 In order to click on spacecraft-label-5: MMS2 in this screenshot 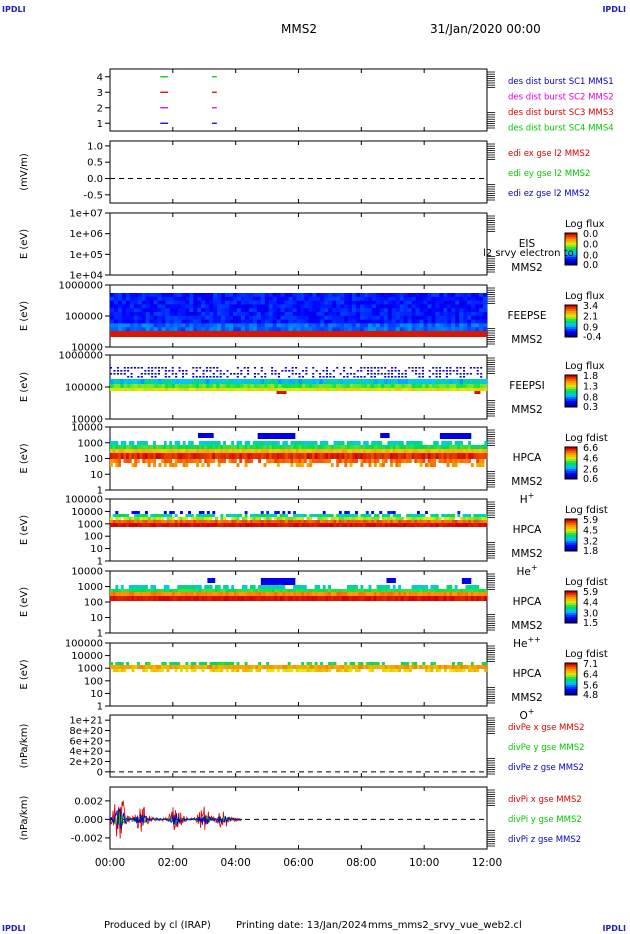, I will do `click(526, 482)`.